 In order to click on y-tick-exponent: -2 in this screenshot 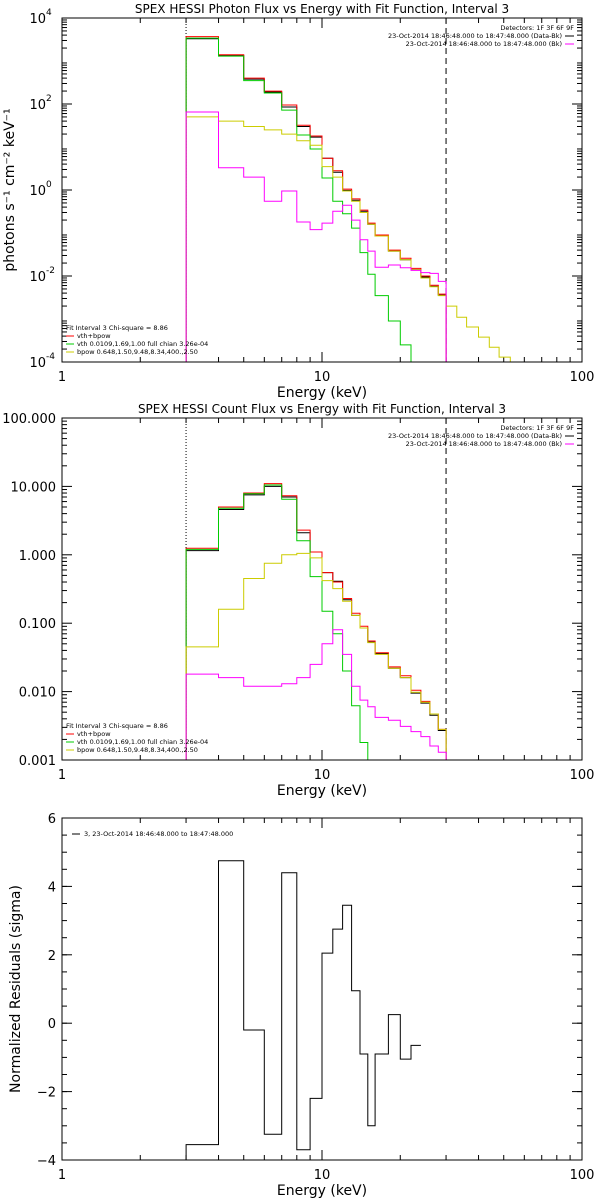, I will do `click(50, 271)`.